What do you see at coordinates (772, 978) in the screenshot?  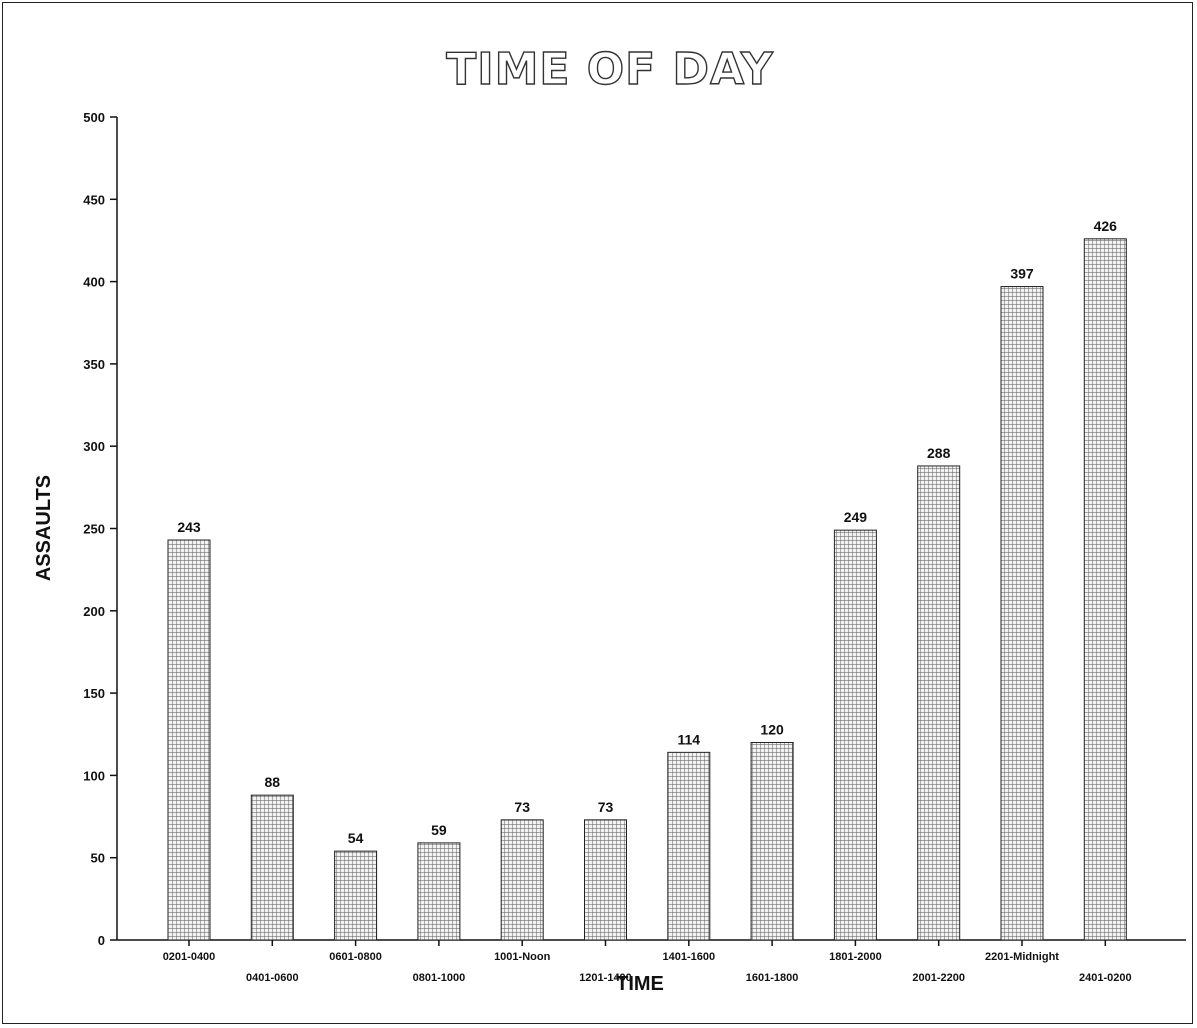 I see `x-tick-label: 1601-1800` at bounding box center [772, 978].